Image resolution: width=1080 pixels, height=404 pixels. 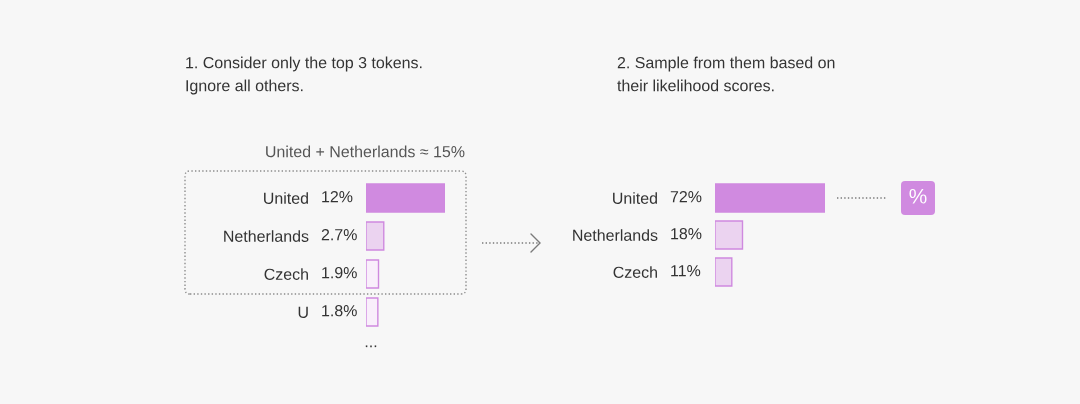 I want to click on data-label: 18%, so click(x=686, y=233).